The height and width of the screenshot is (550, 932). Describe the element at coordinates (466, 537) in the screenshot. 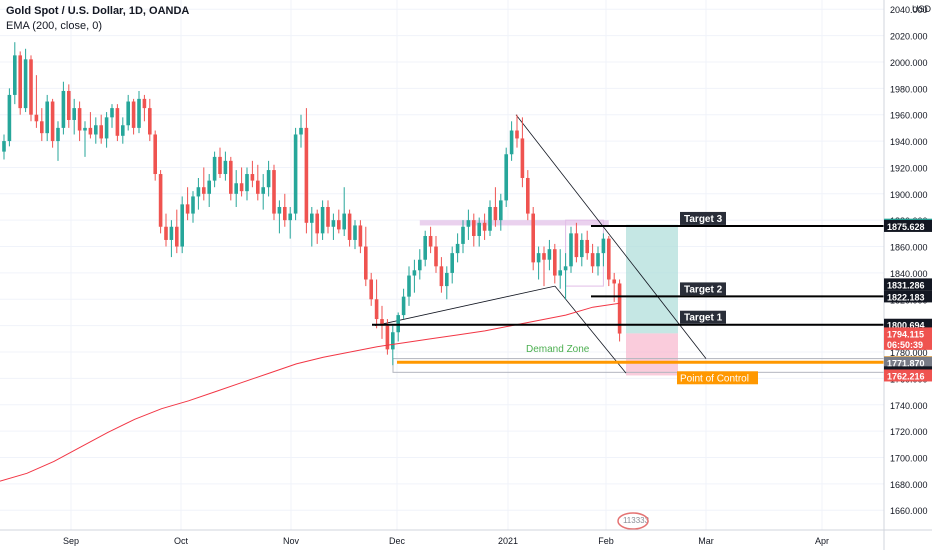

I see `time-axis: Sep Oct Nov Dec 2021 Feb Mar Apr` at that location.